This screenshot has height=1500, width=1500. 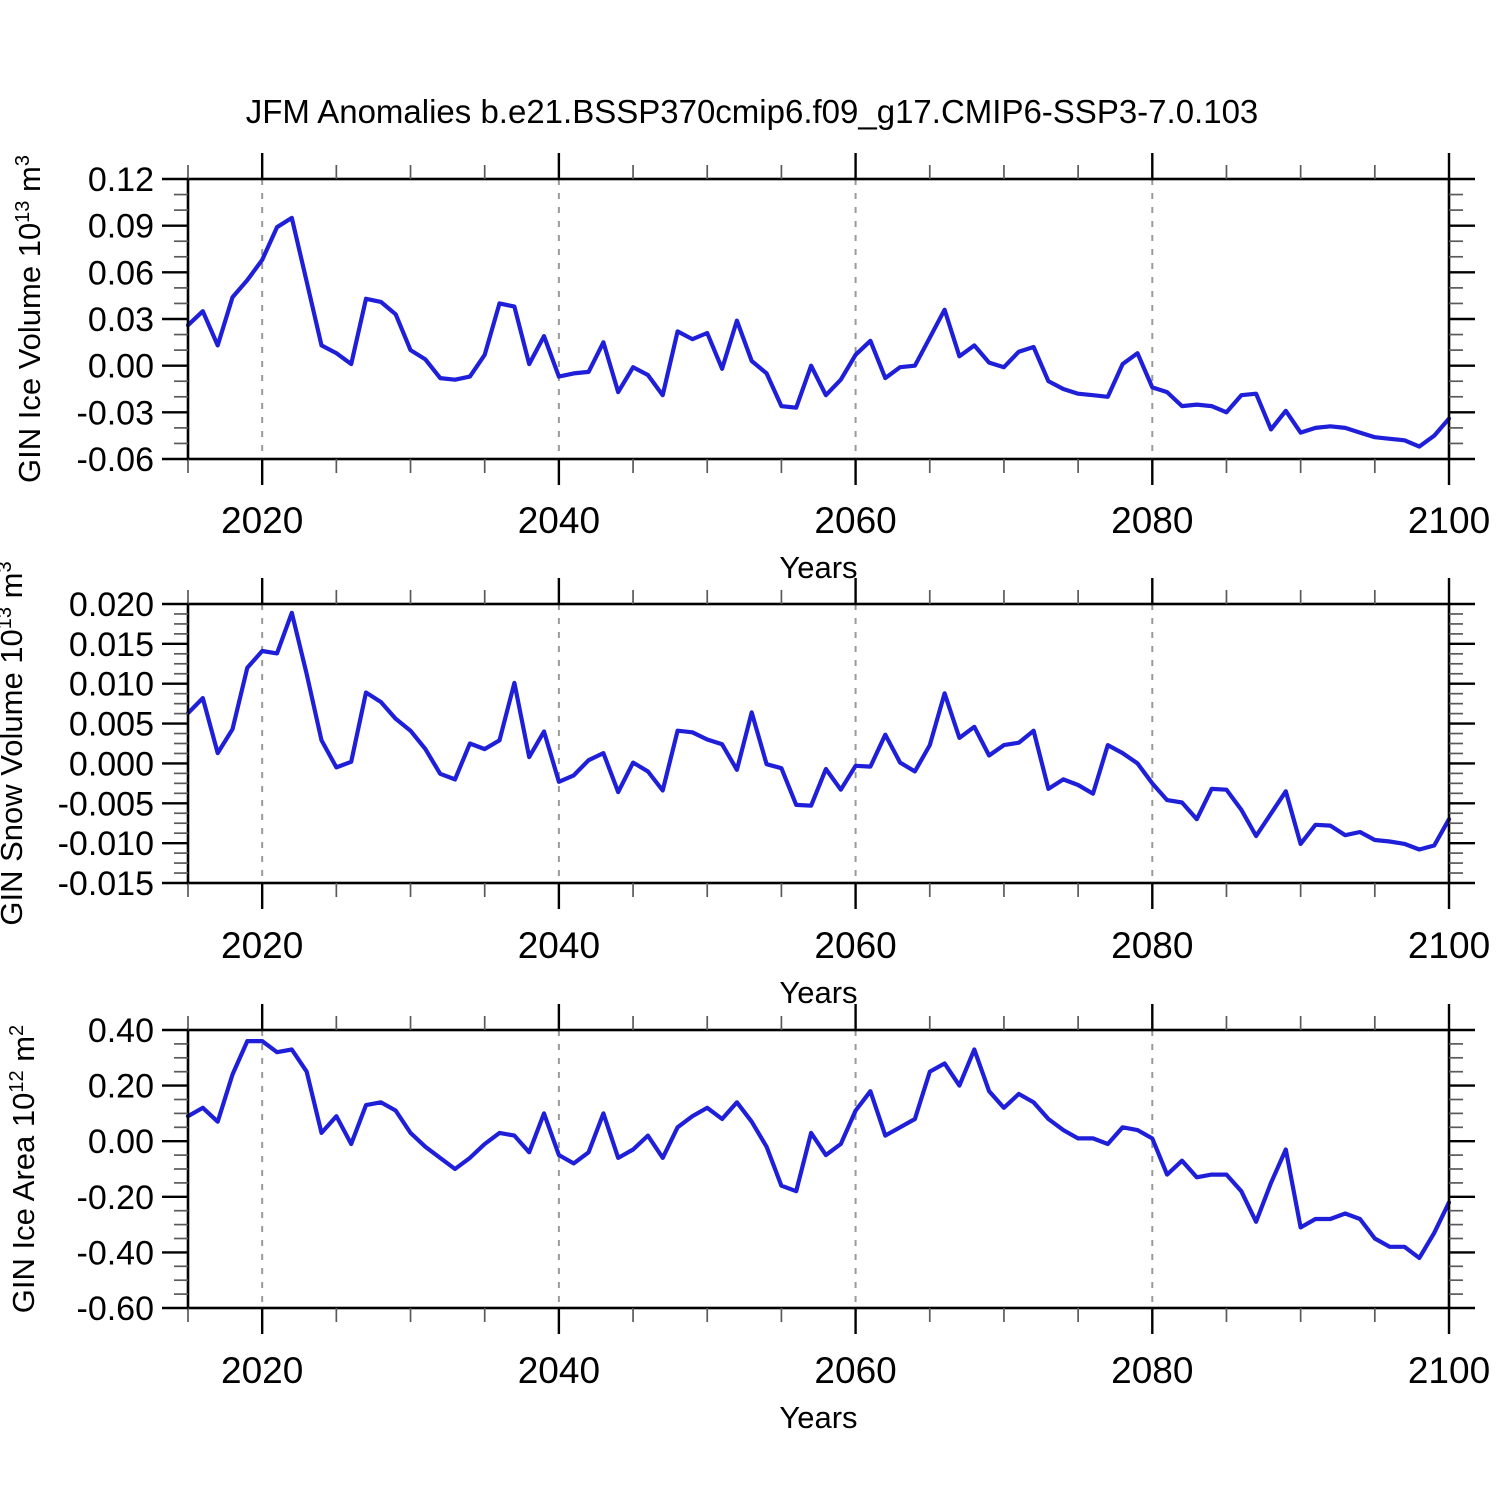 What do you see at coordinates (818, 731) in the screenshot?
I see `snow-volume-series-line` at bounding box center [818, 731].